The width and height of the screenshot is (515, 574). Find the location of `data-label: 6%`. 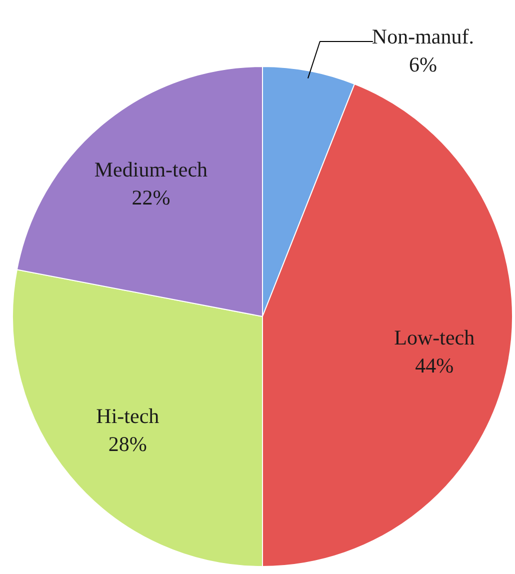

data-label: 6% is located at coordinates (422, 64).